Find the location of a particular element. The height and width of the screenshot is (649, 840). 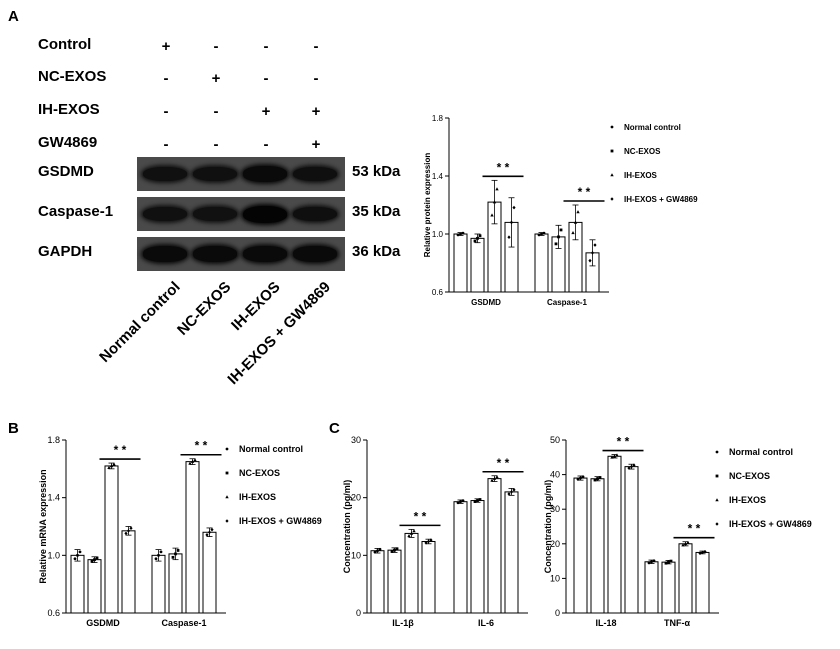

treatment-sign: + is located at coordinates (316, 111).